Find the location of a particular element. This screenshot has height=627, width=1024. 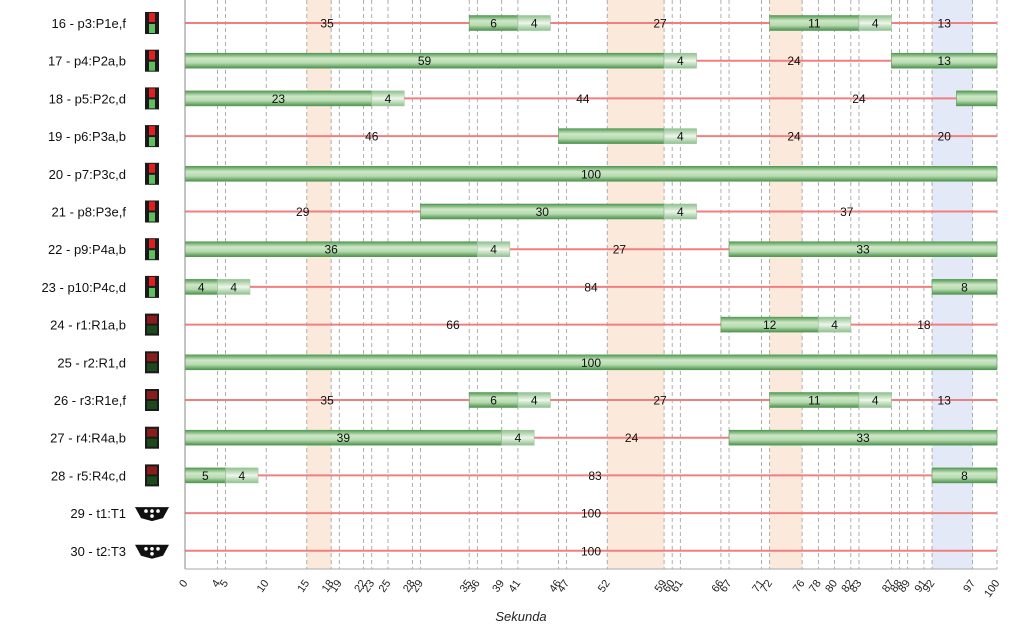

x-tick-label: 88 is located at coordinates (896, 586).